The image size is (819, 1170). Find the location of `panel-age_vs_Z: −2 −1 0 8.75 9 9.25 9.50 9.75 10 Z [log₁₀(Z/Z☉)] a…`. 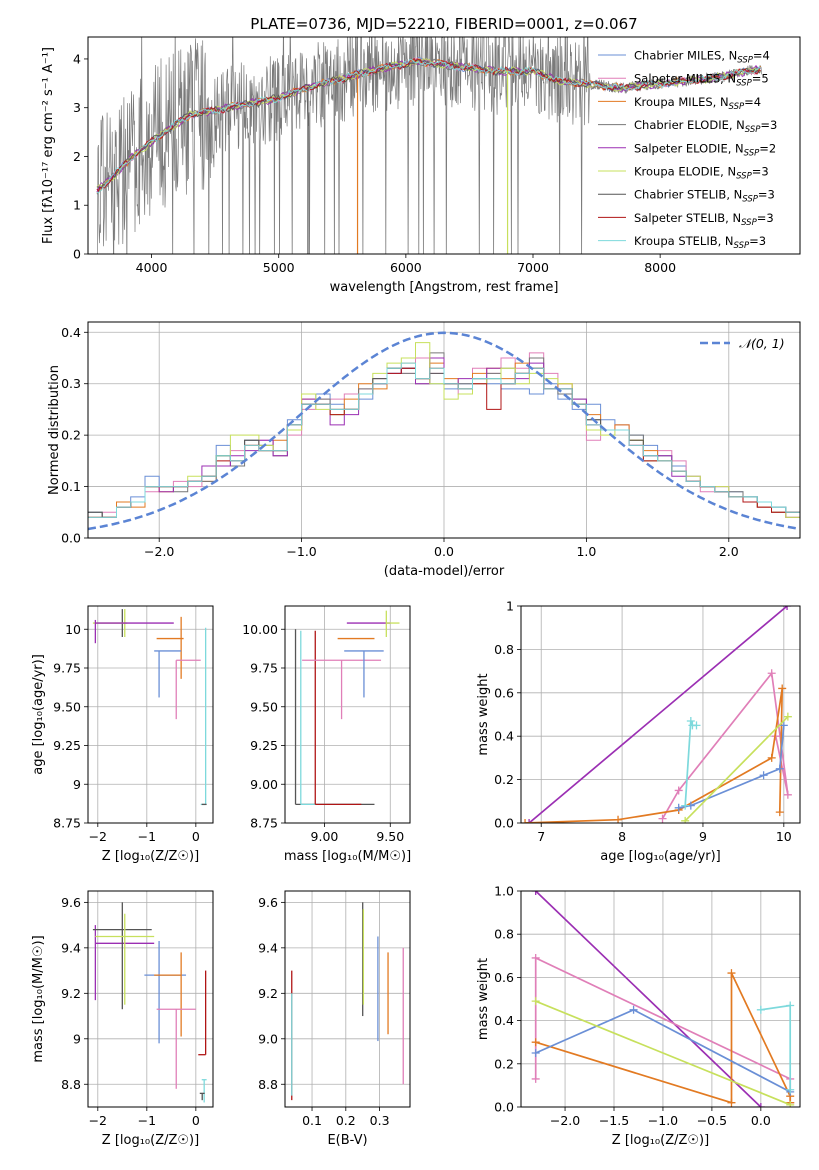

panel-age_vs_Z: −2 −1 0 8.75 9 9.25 9.50 9.75 10 Z [log₁₀(Z/Z☉)] a… is located at coordinates (122, 734).